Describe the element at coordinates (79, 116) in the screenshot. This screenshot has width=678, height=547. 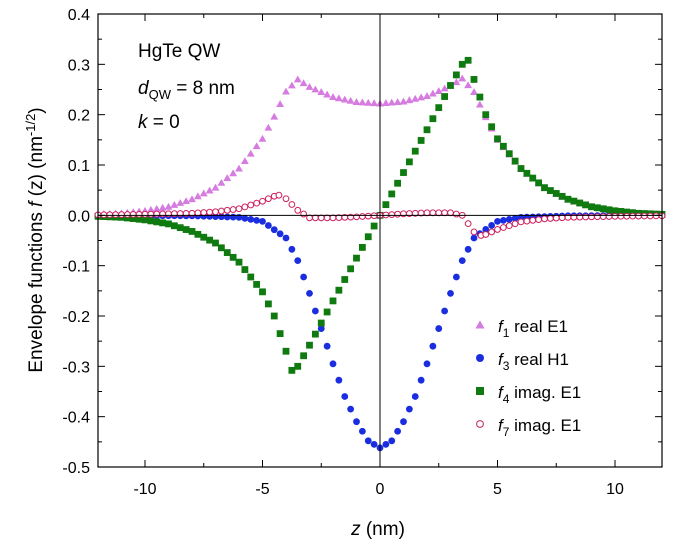
I see `y-tick-label: 0.2` at that location.